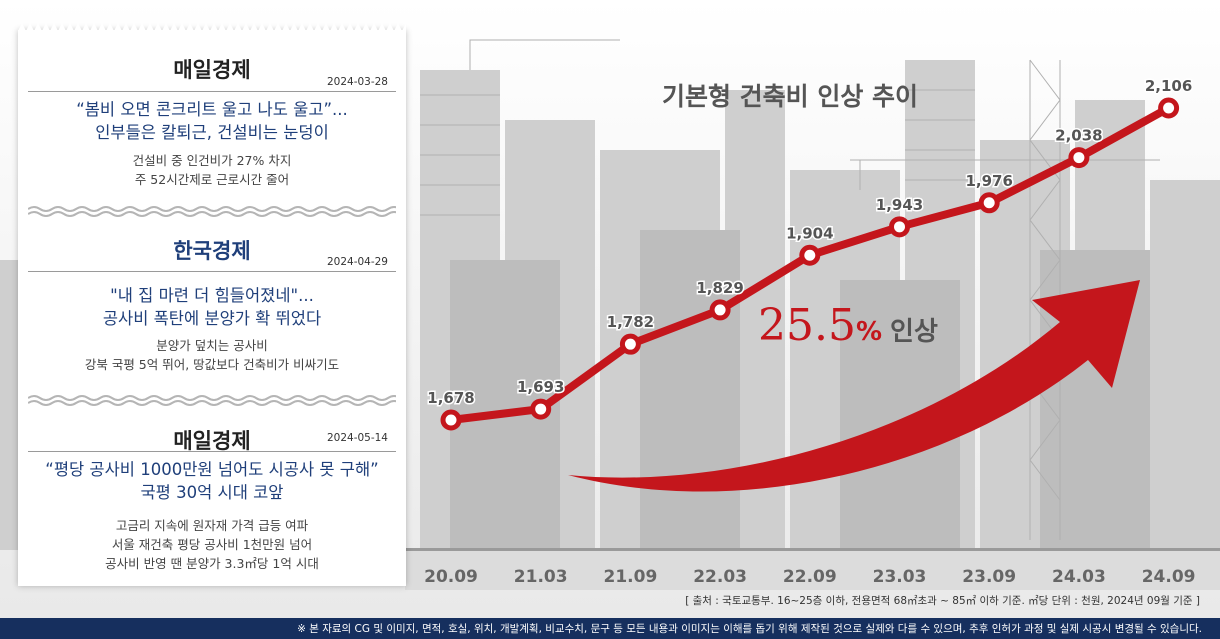 The width and height of the screenshot is (1220, 639). What do you see at coordinates (451, 577) in the screenshot?
I see `x-tick-label: 20.09` at bounding box center [451, 577].